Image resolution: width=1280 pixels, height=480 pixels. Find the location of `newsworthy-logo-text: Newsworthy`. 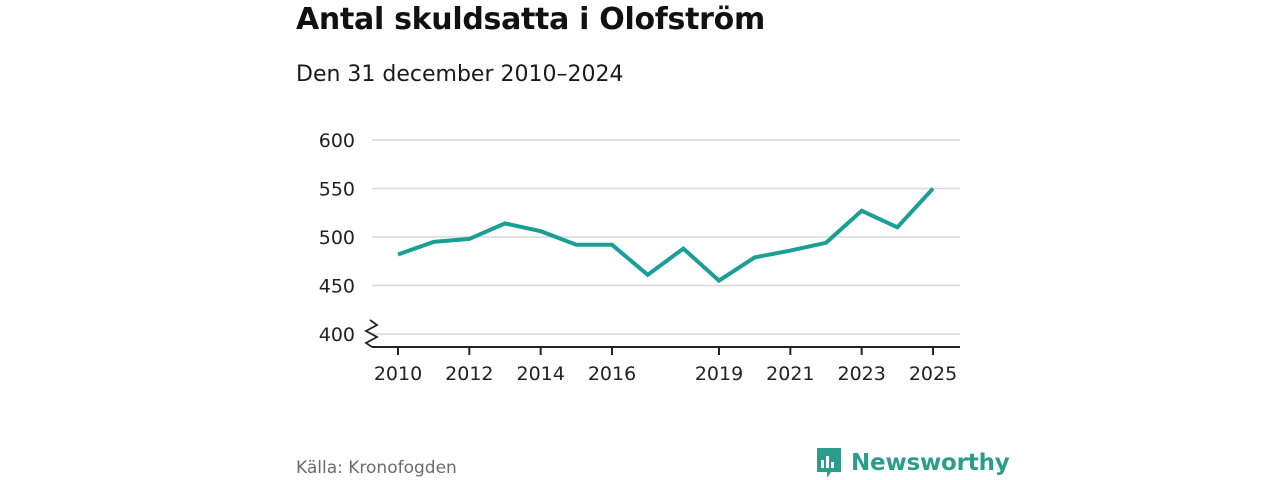

newsworthy-logo-text: Newsworthy is located at coordinates (930, 463).